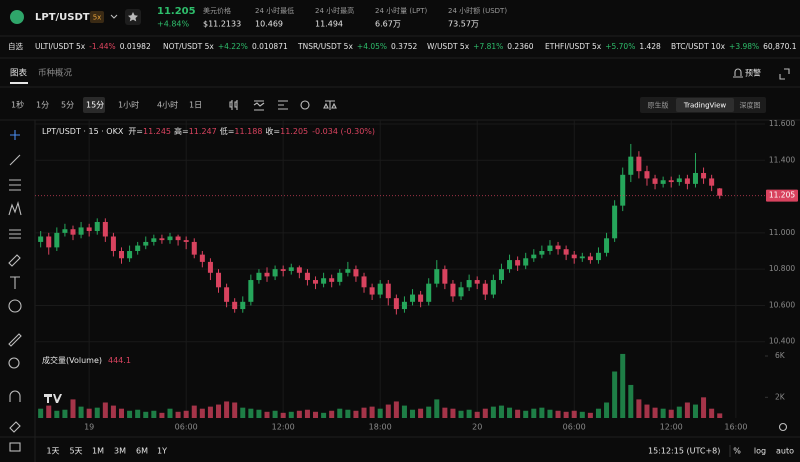 The height and width of the screenshot is (462, 800). Describe the element at coordinates (15, 427) in the screenshot. I see `lock-draw-tool` at that location.